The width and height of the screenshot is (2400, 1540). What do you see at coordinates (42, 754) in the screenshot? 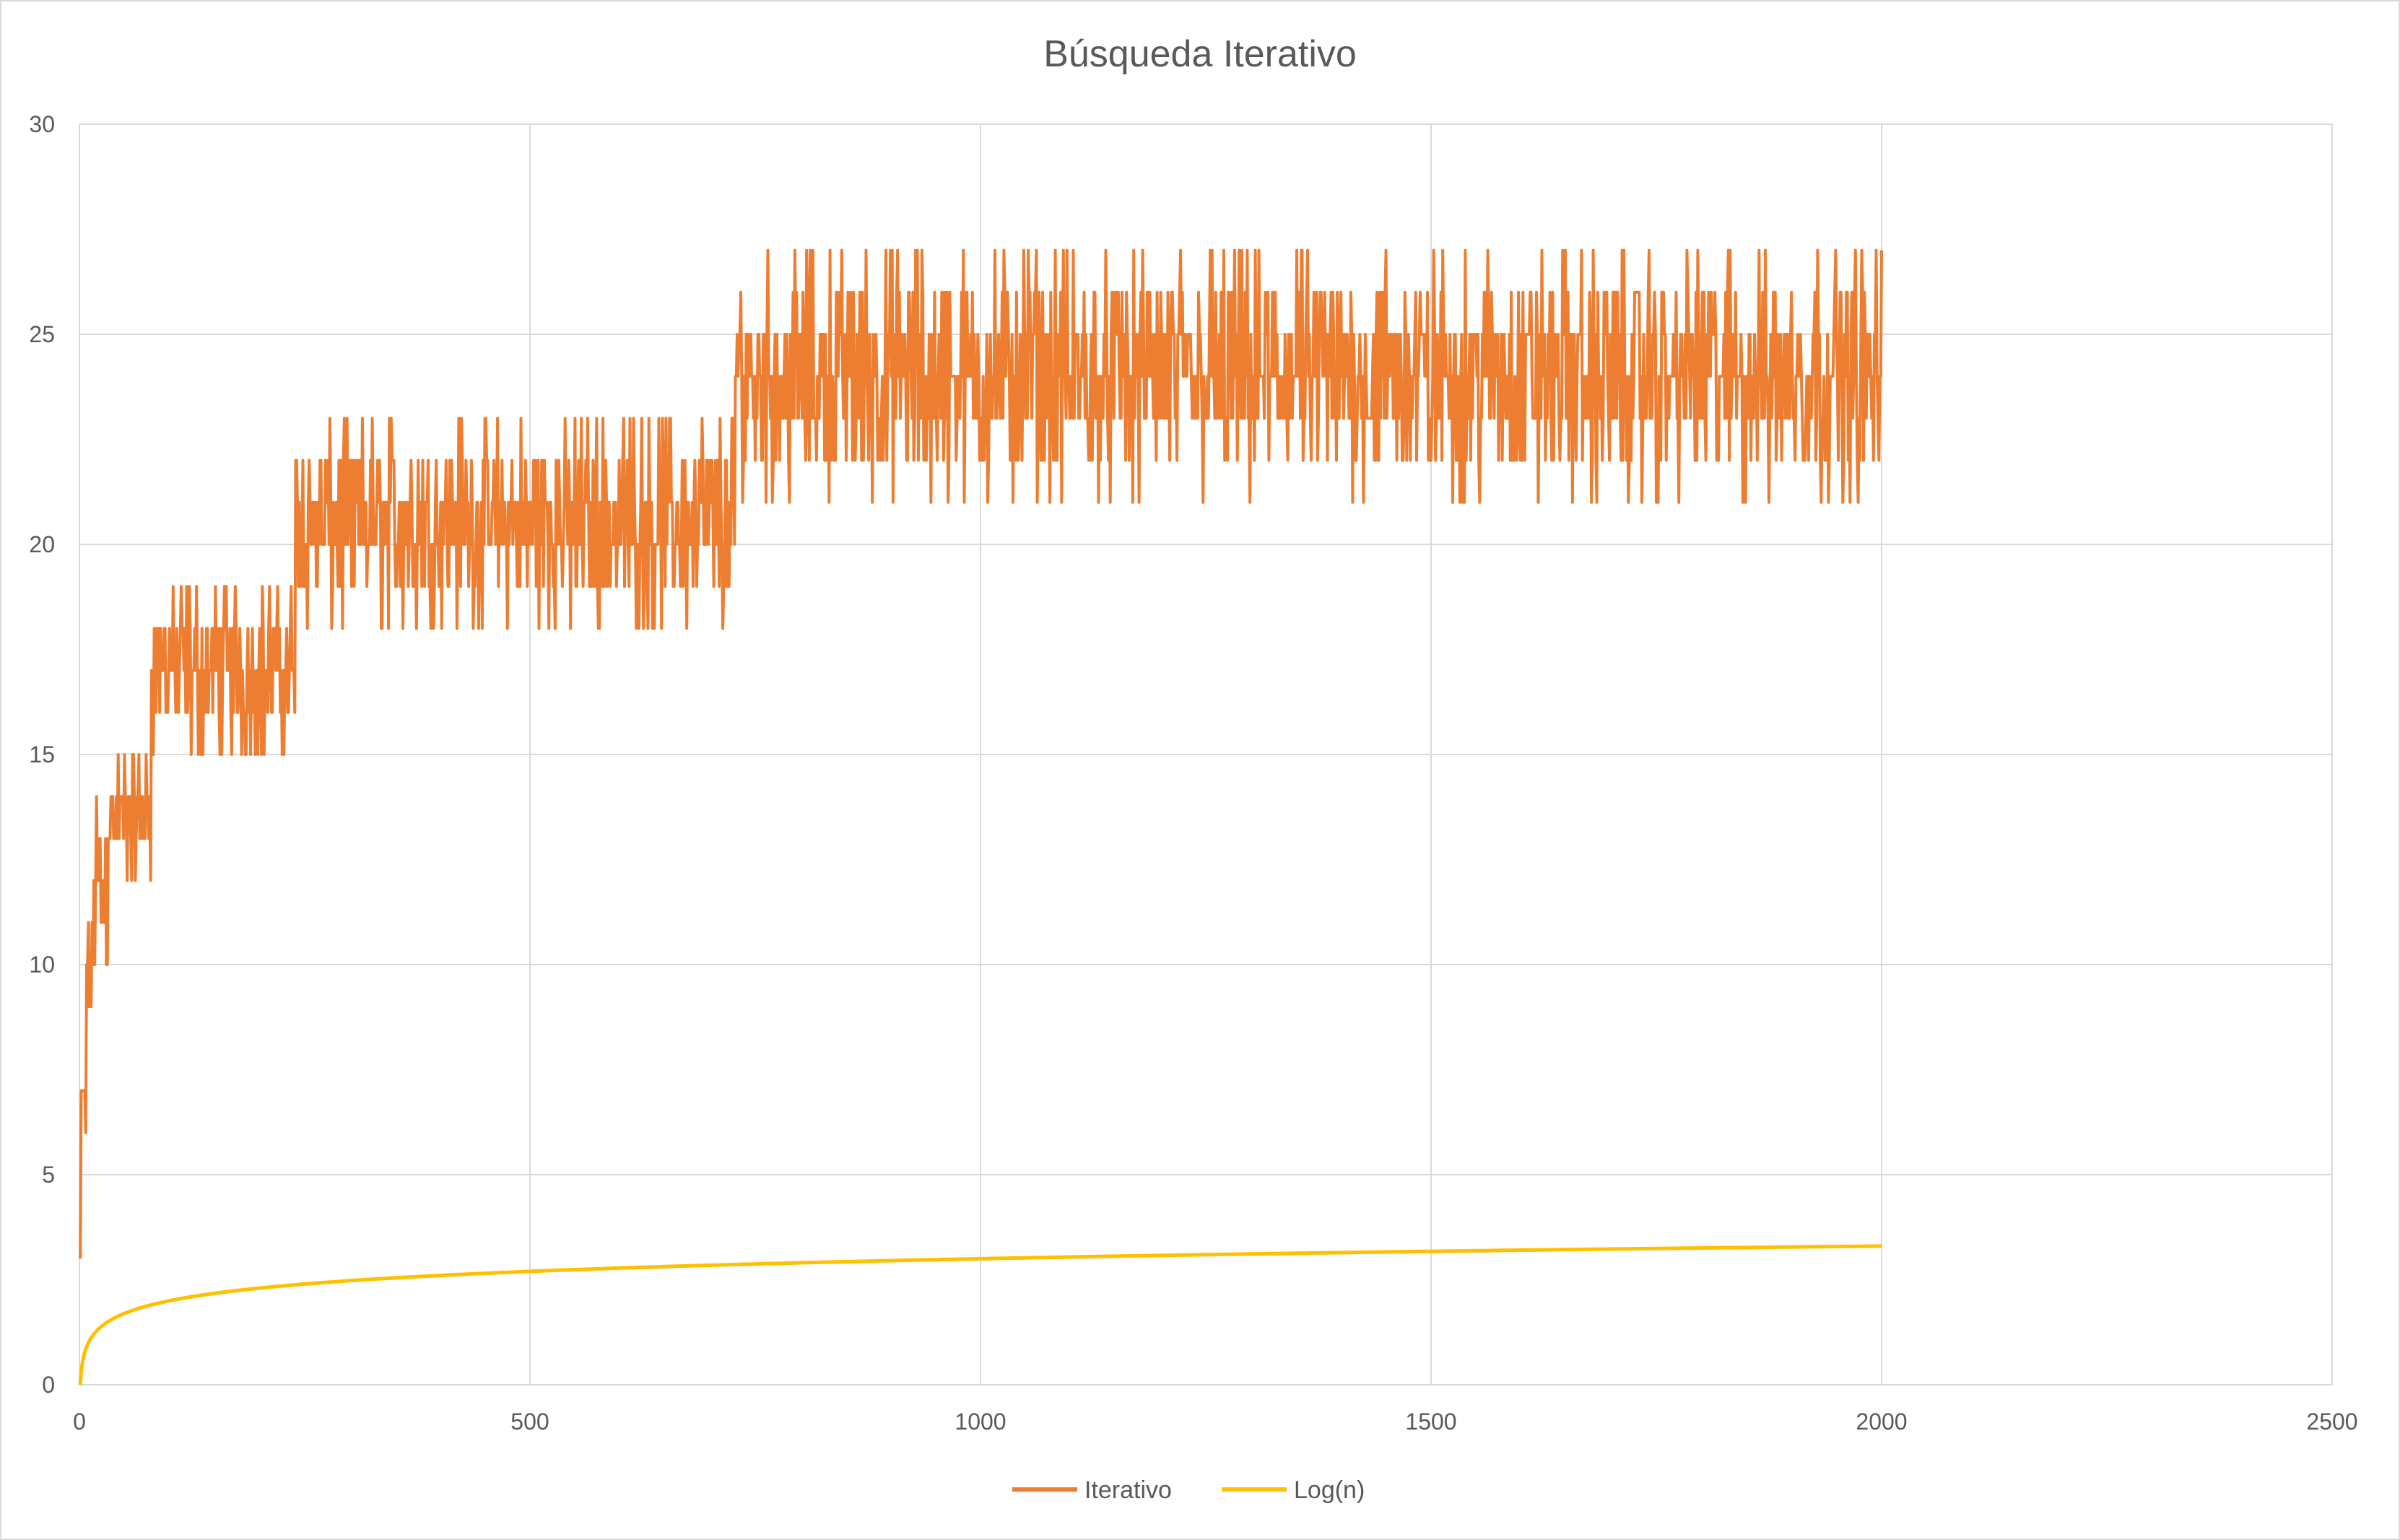
I see `y-tick-label: 15` at bounding box center [42, 754].